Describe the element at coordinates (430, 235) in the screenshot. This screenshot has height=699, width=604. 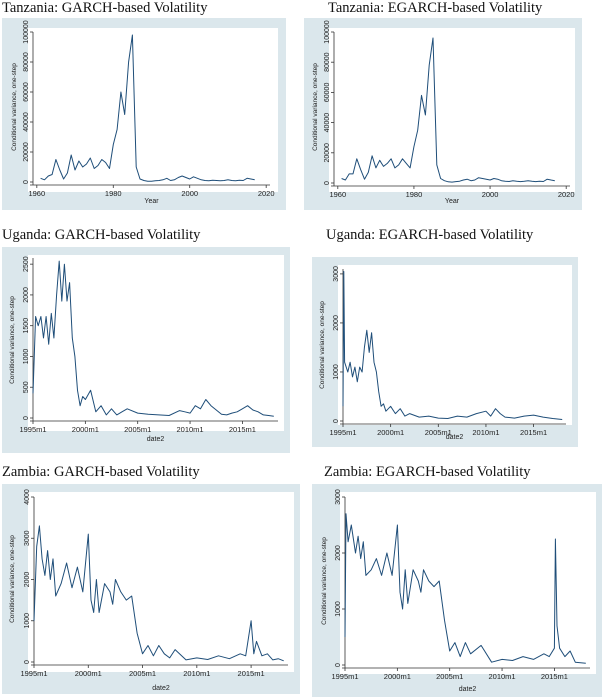
I see `chart-title: Uganda: EGARCH-based Volatility` at that location.